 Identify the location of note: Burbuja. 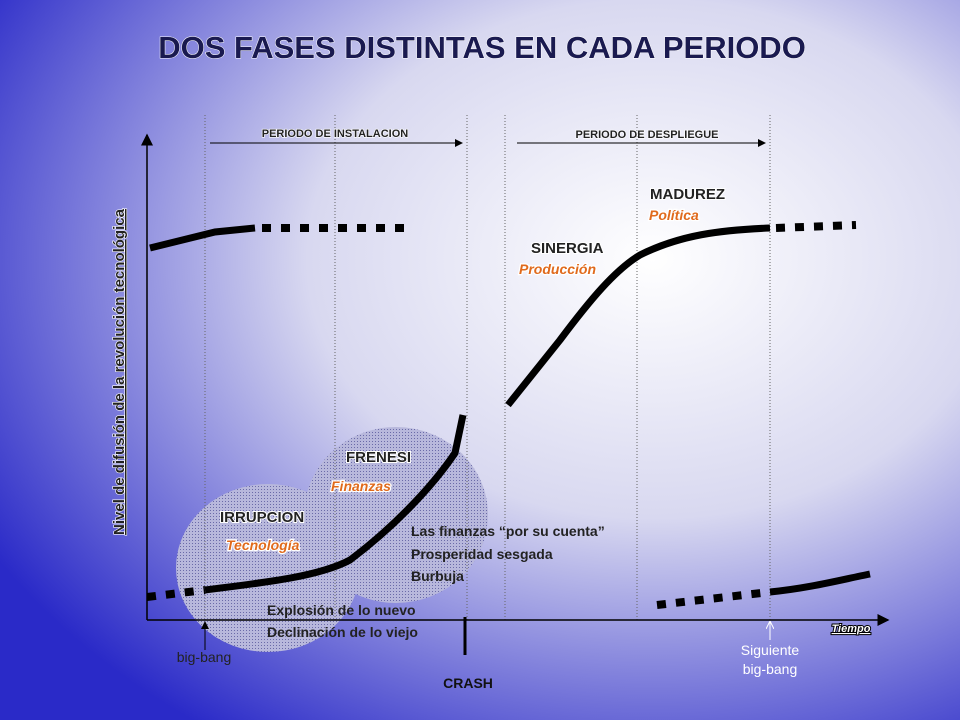
(437, 576).